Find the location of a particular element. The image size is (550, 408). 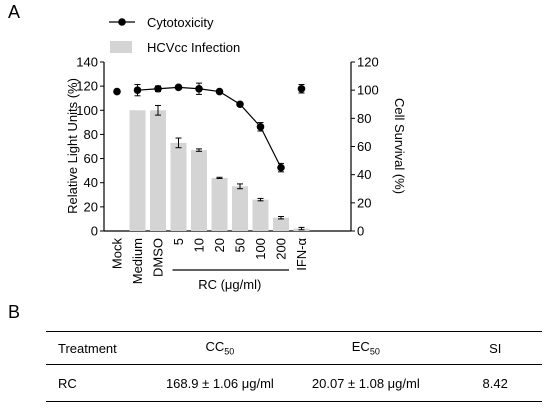

group-label: RC (μg/ml) is located at coordinates (229, 284).